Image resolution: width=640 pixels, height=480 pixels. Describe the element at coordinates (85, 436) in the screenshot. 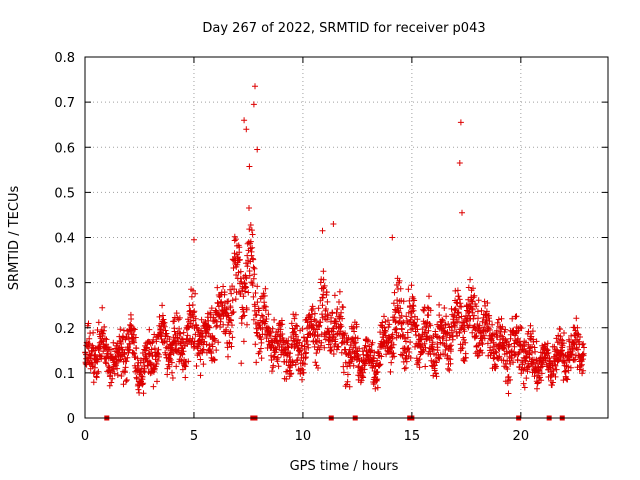

I see `x-tick-label: 0` at that location.